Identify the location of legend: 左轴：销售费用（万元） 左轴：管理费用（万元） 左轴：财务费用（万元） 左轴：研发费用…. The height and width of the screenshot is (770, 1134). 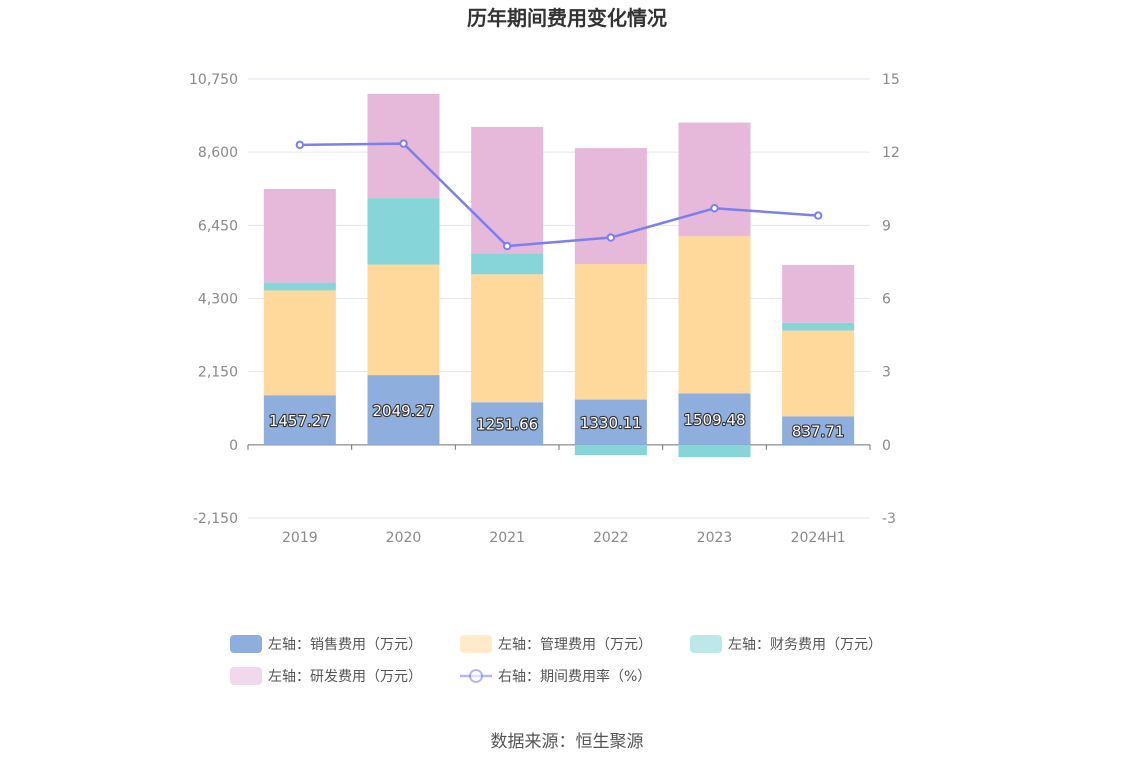
(556, 660).